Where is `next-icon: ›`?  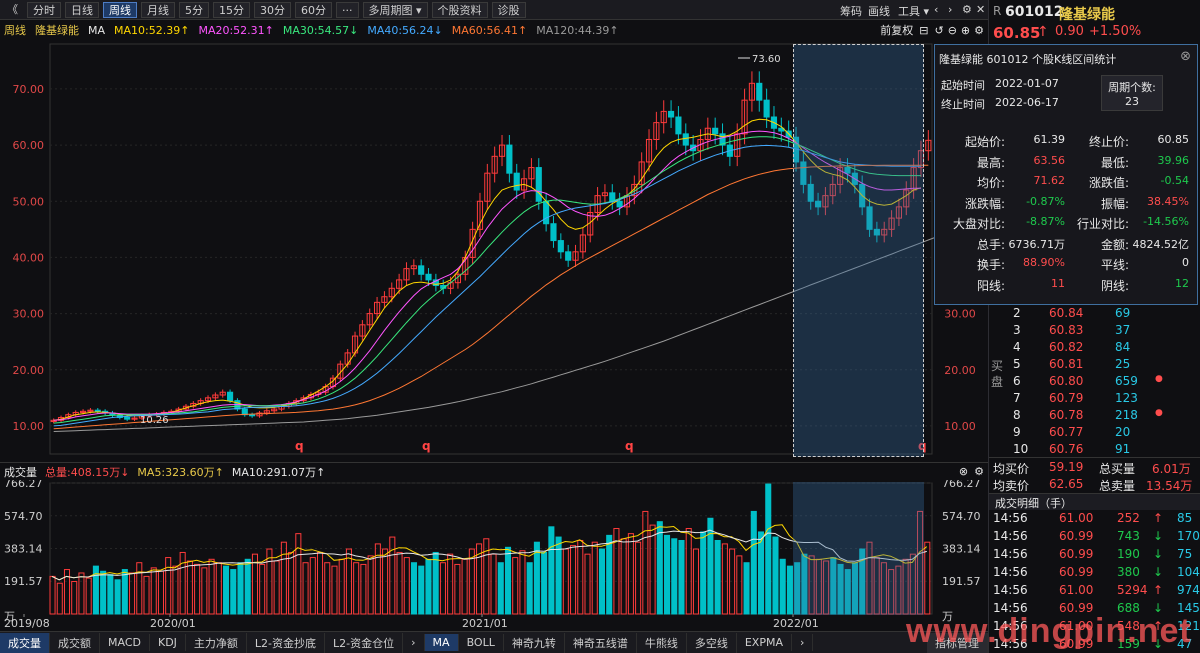
next-icon: › is located at coordinates (950, 9).